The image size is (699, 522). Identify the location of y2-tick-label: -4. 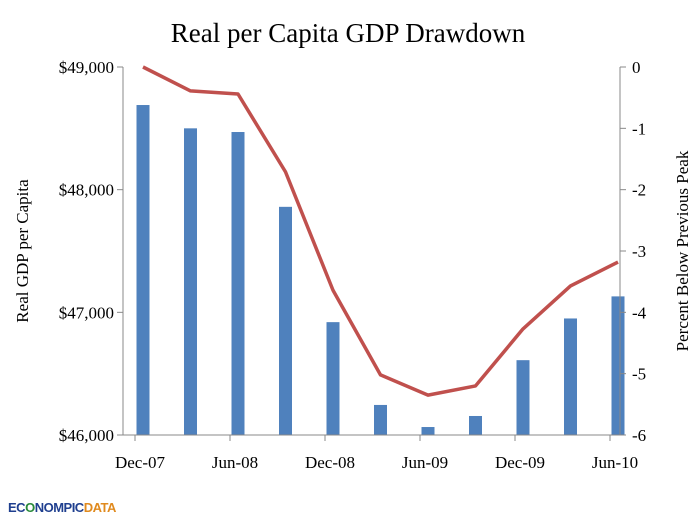
(639, 312).